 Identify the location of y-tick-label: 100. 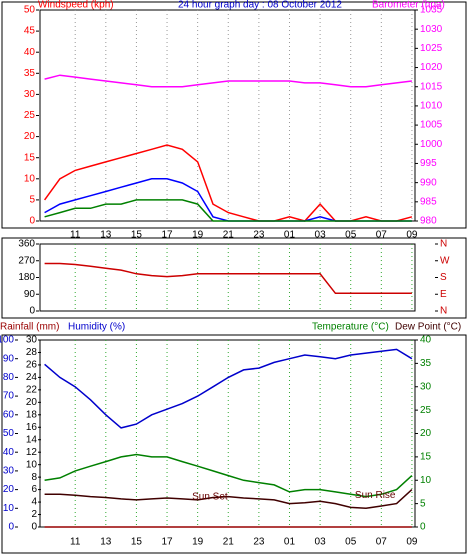
(7, 340).